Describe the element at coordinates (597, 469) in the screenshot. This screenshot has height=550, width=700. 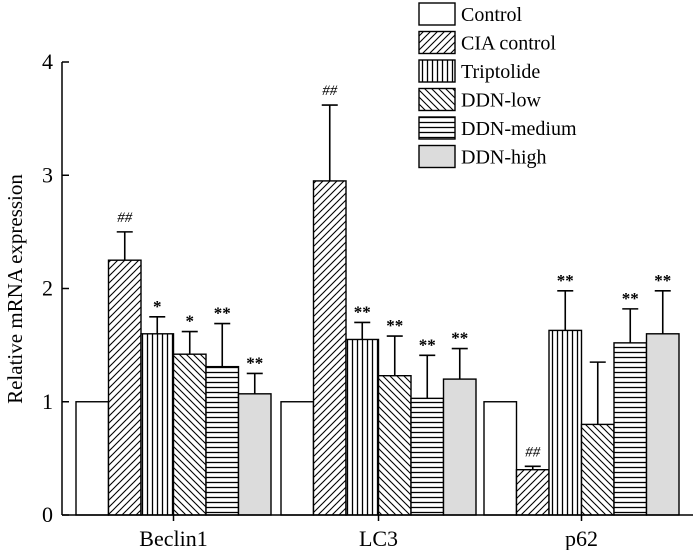
I see `bar-p62-ddn-low` at that location.